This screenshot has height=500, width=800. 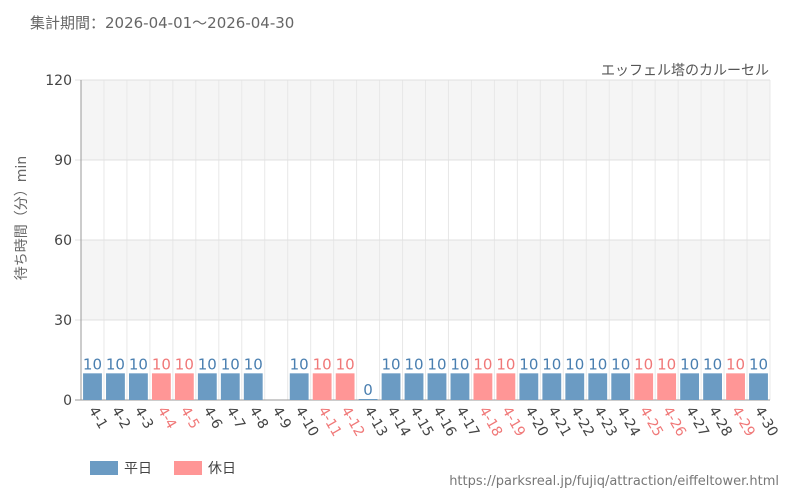 I want to click on x-tick-label: 4-2, so click(x=120, y=418).